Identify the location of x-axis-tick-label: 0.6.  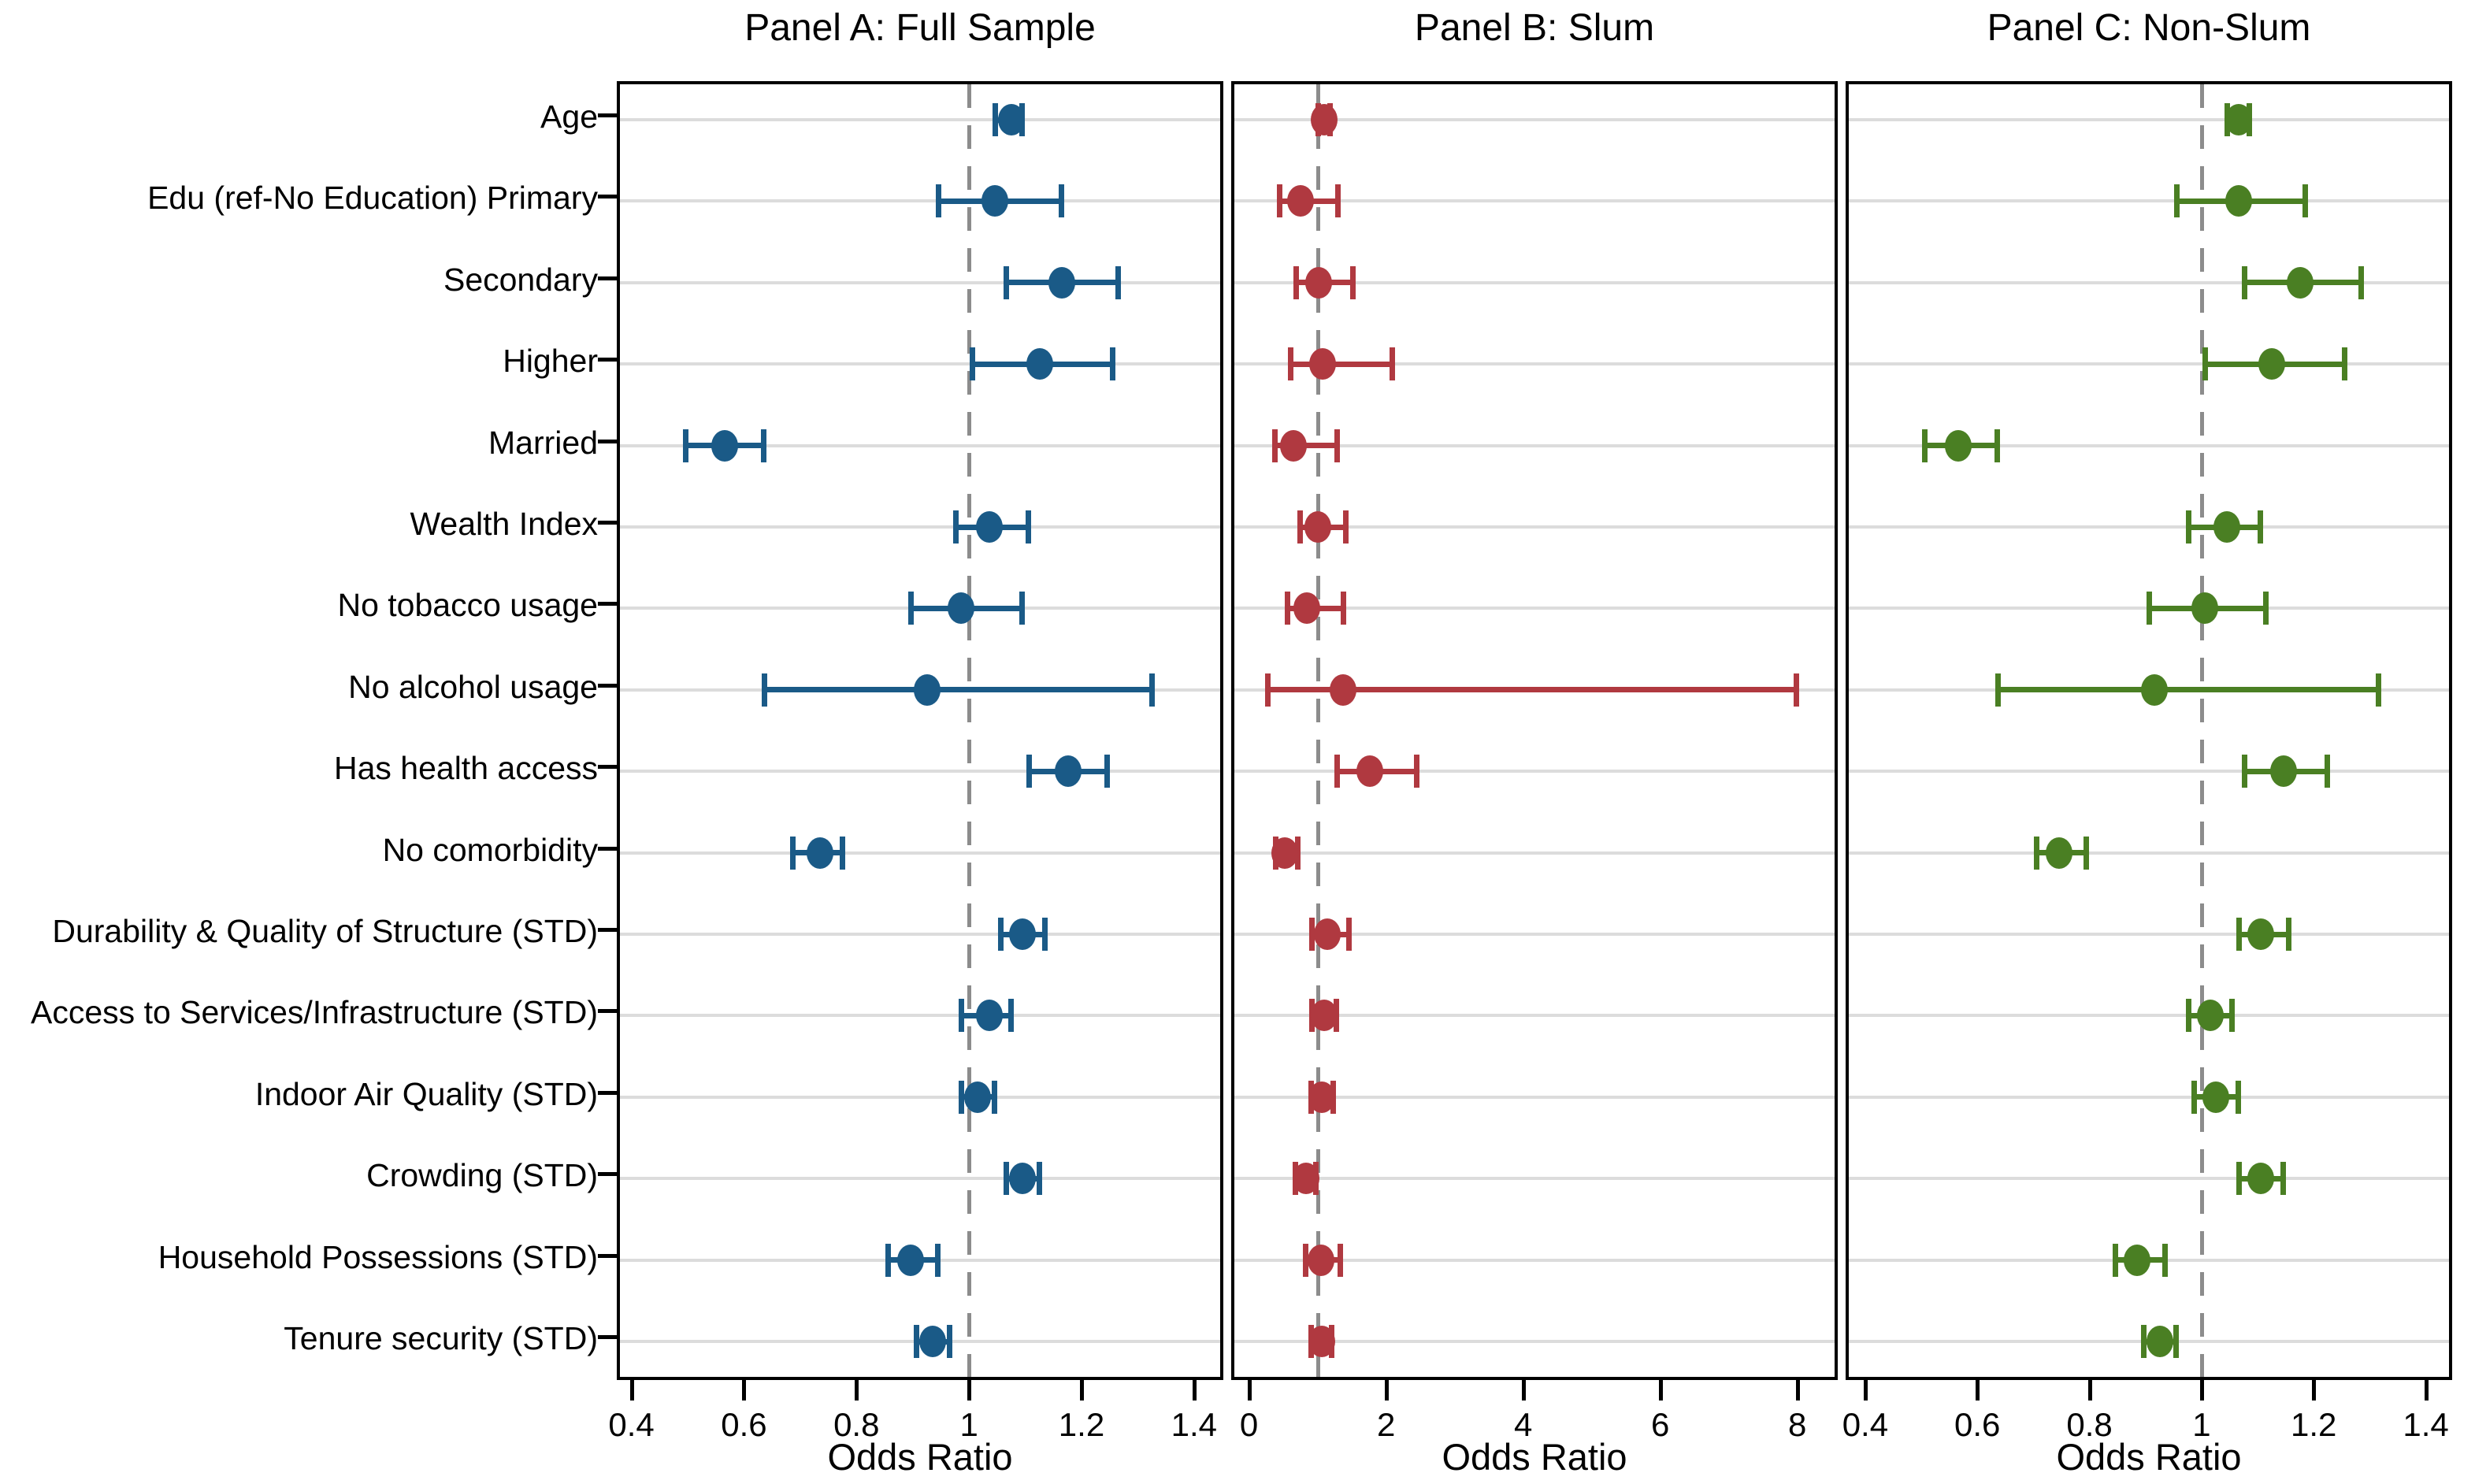
(1977, 1424).